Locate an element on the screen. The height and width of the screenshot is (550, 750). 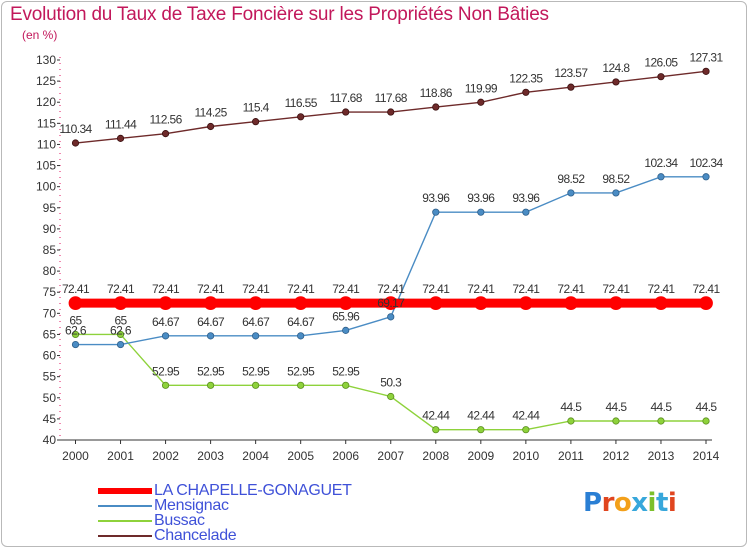
data-label: 110.34 is located at coordinates (75, 129).